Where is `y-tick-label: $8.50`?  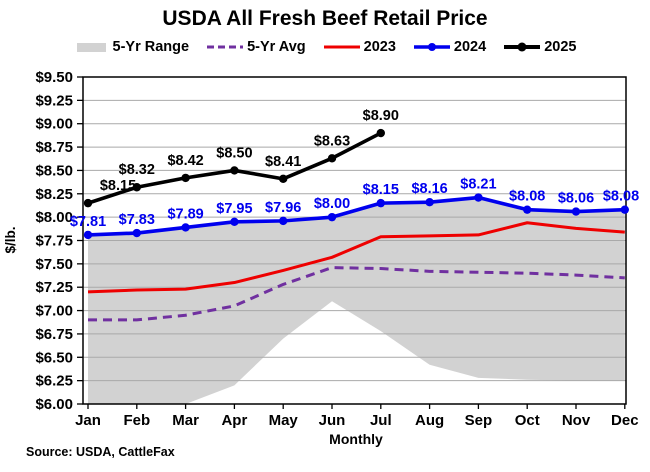
y-tick-label: $8.50 is located at coordinates (54, 170).